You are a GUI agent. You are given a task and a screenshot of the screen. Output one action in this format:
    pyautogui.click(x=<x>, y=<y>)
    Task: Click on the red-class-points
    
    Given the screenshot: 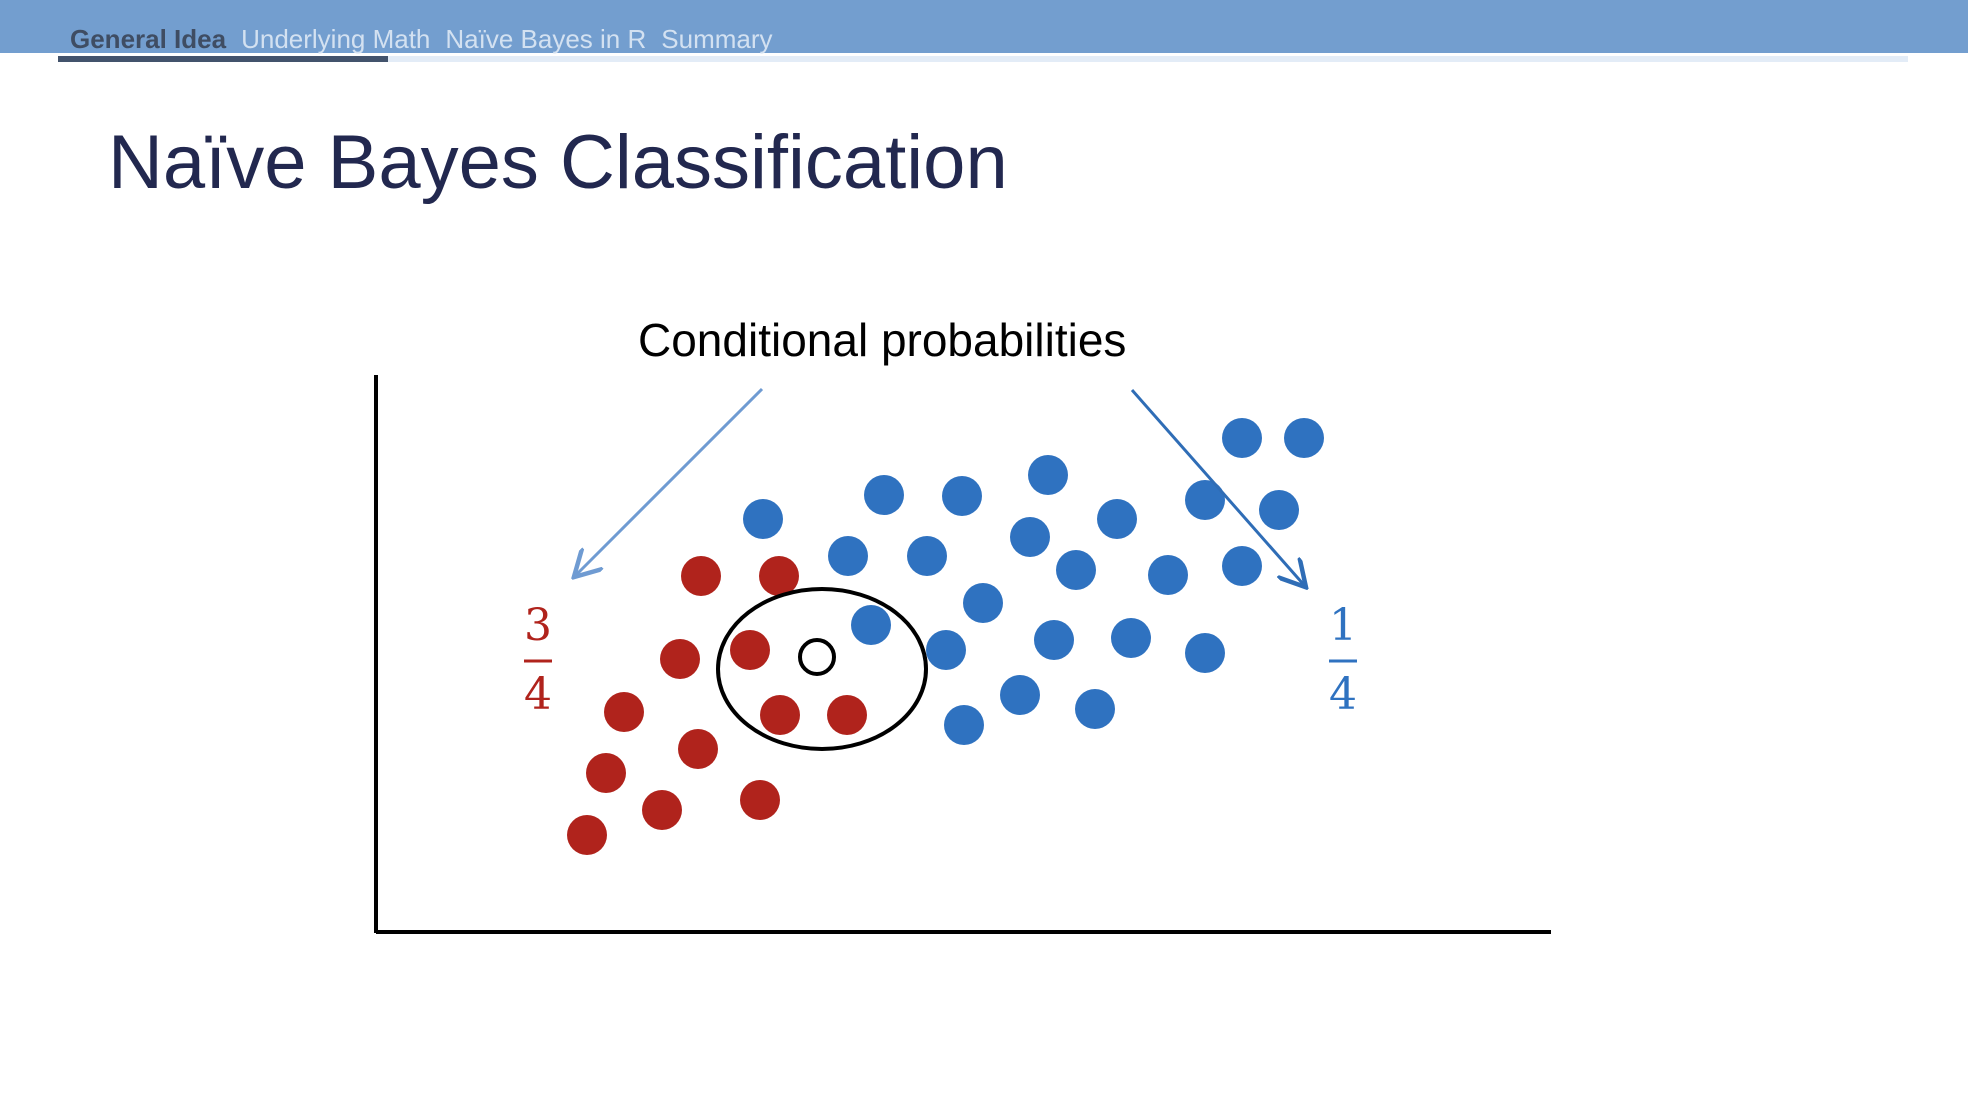 What is the action you would take?
    pyautogui.click(x=717, y=705)
    